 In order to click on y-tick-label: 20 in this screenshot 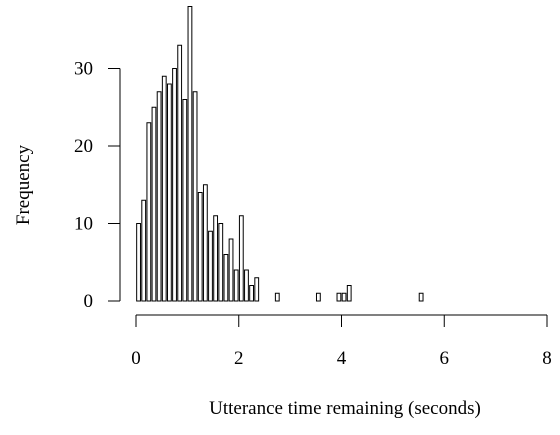, I will do `click(83, 146)`.